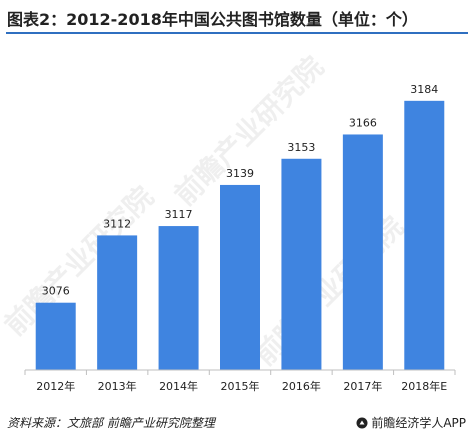 Image resolution: width=474 pixels, height=445 pixels. I want to click on x-tick-label-3: 2015年, so click(240, 386).